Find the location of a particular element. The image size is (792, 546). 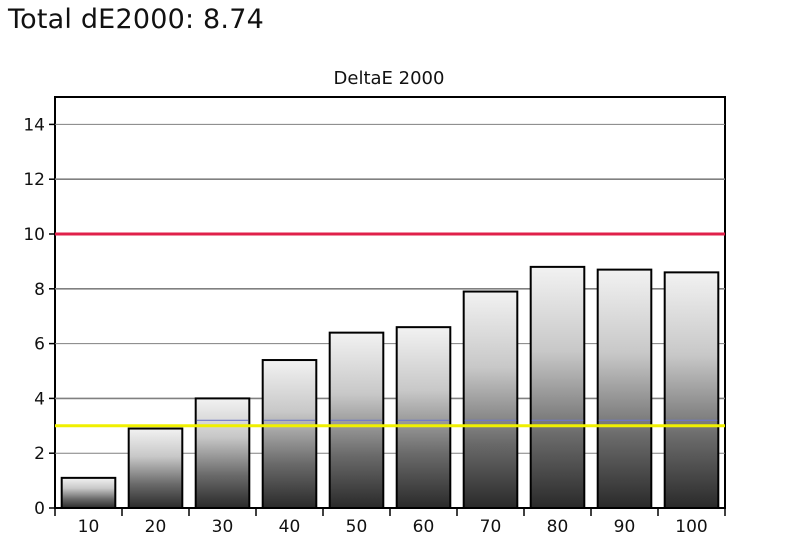

x-tick-label: 50 is located at coordinates (357, 527).